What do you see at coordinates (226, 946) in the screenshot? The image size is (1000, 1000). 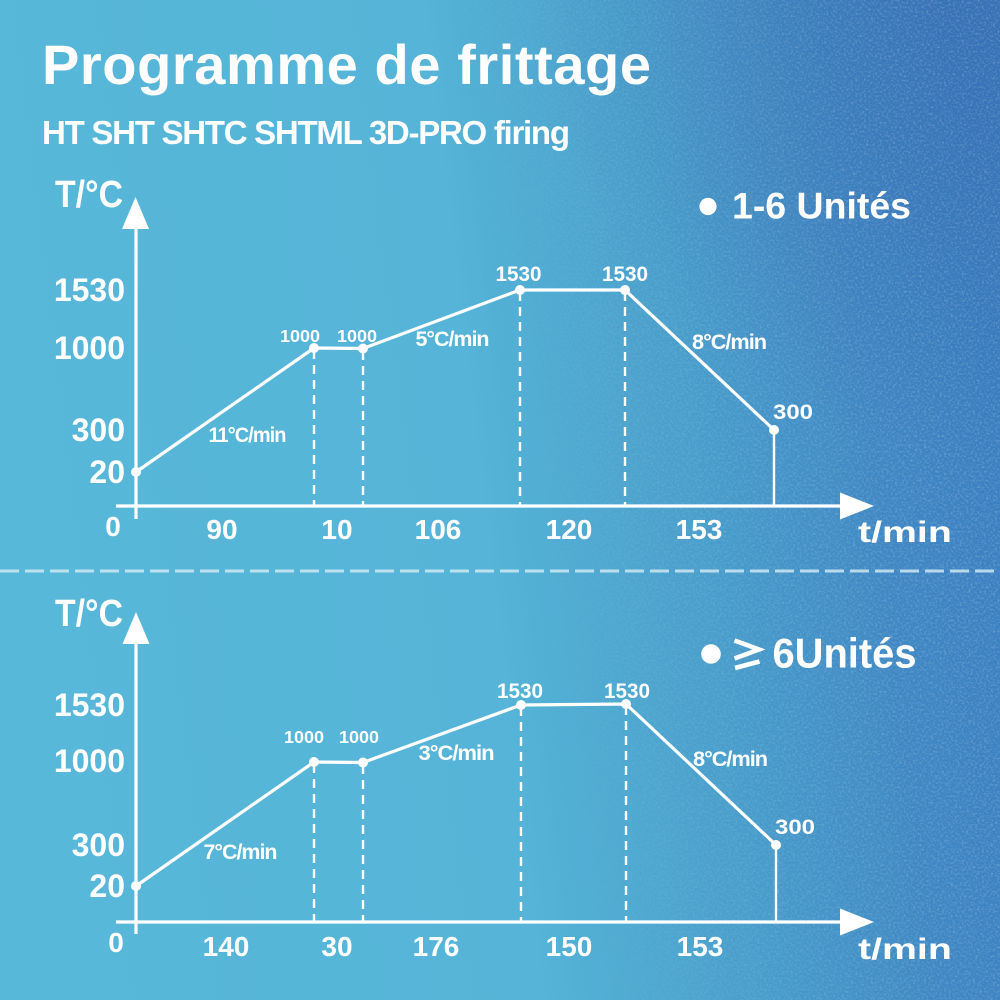 I see `svg-text: 140` at bounding box center [226, 946].